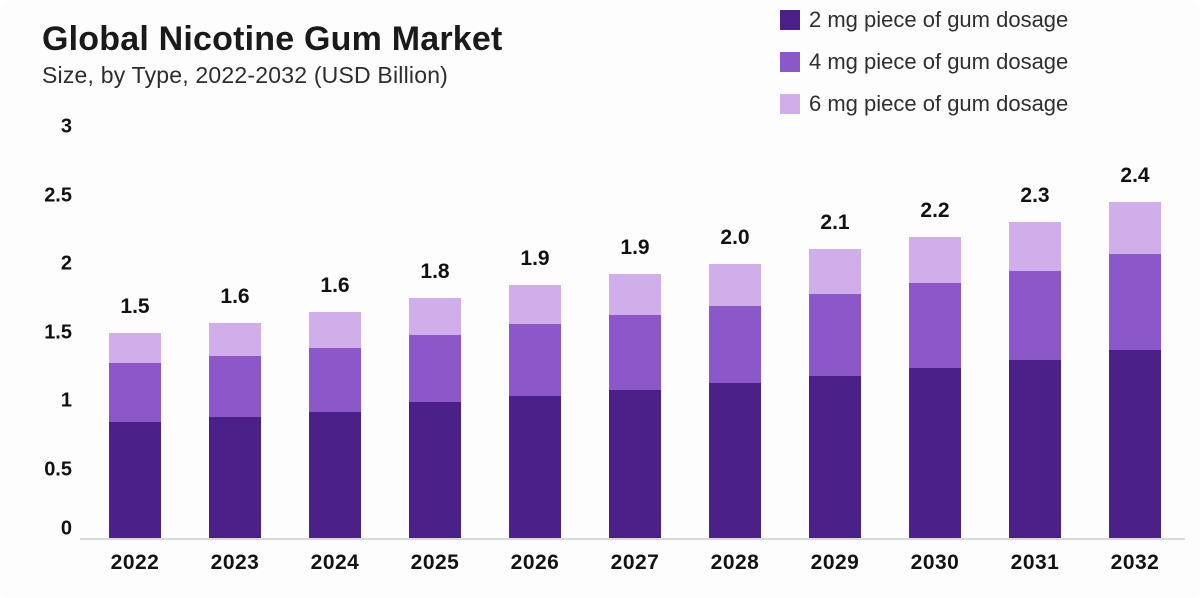 The image size is (1200, 598). I want to click on x-tick-label: 2022, so click(135, 562).